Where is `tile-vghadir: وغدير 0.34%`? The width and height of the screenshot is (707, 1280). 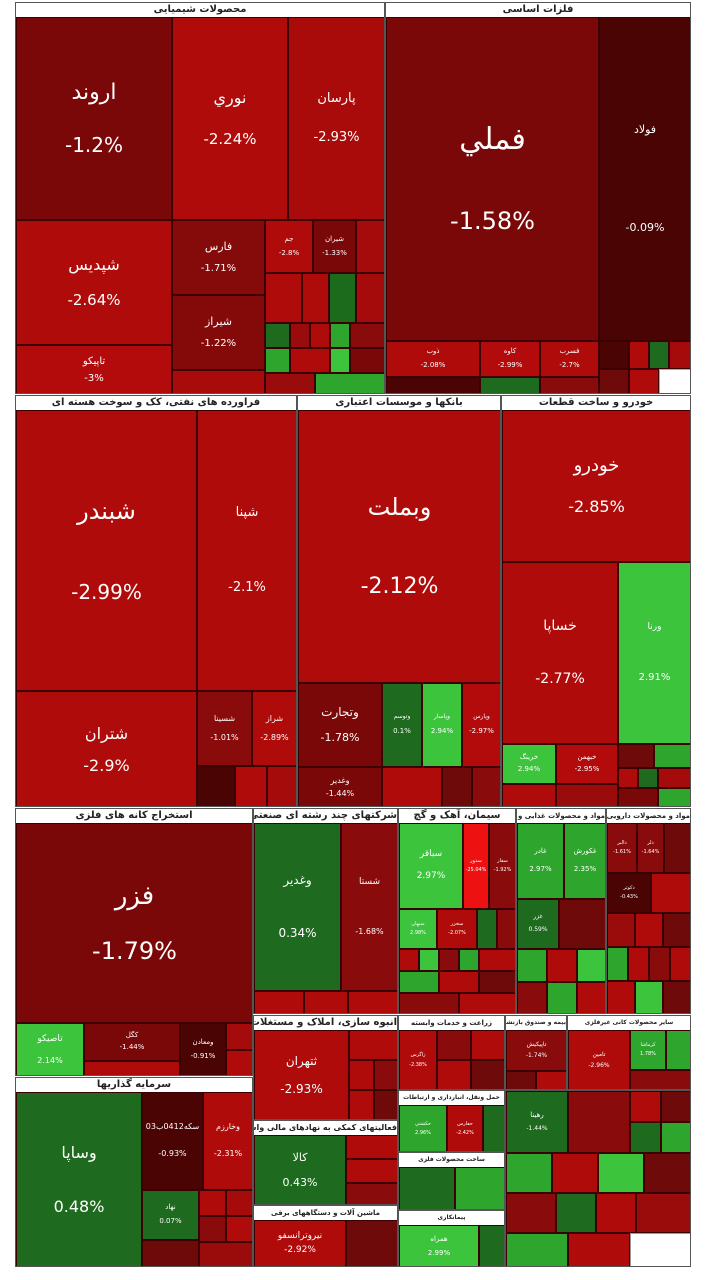 tile-vghadir: وغدير 0.34% is located at coordinates (297, 907).